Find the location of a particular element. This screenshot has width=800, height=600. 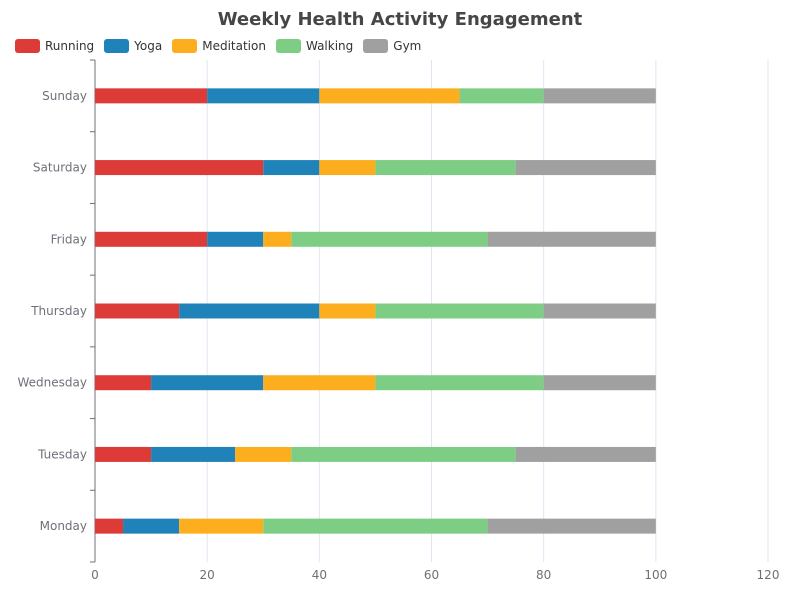

bar-meditation-wednesday is located at coordinates (319, 383).